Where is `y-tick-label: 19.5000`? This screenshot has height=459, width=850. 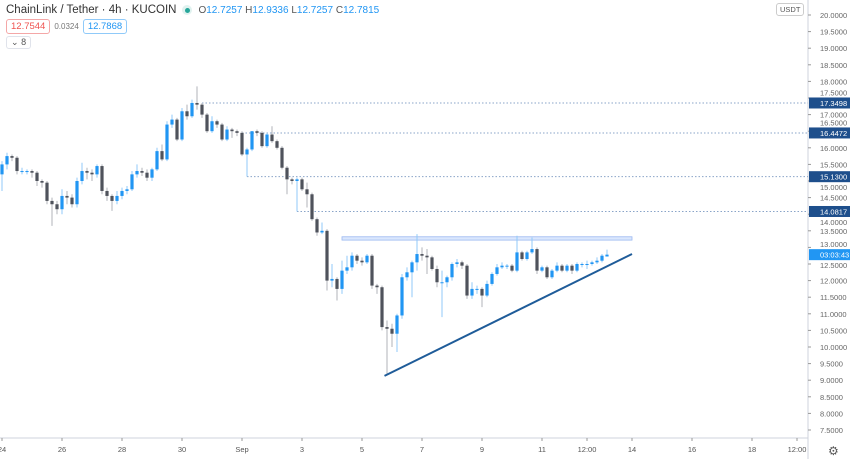 y-tick-label: 19.5000 is located at coordinates (833, 32).